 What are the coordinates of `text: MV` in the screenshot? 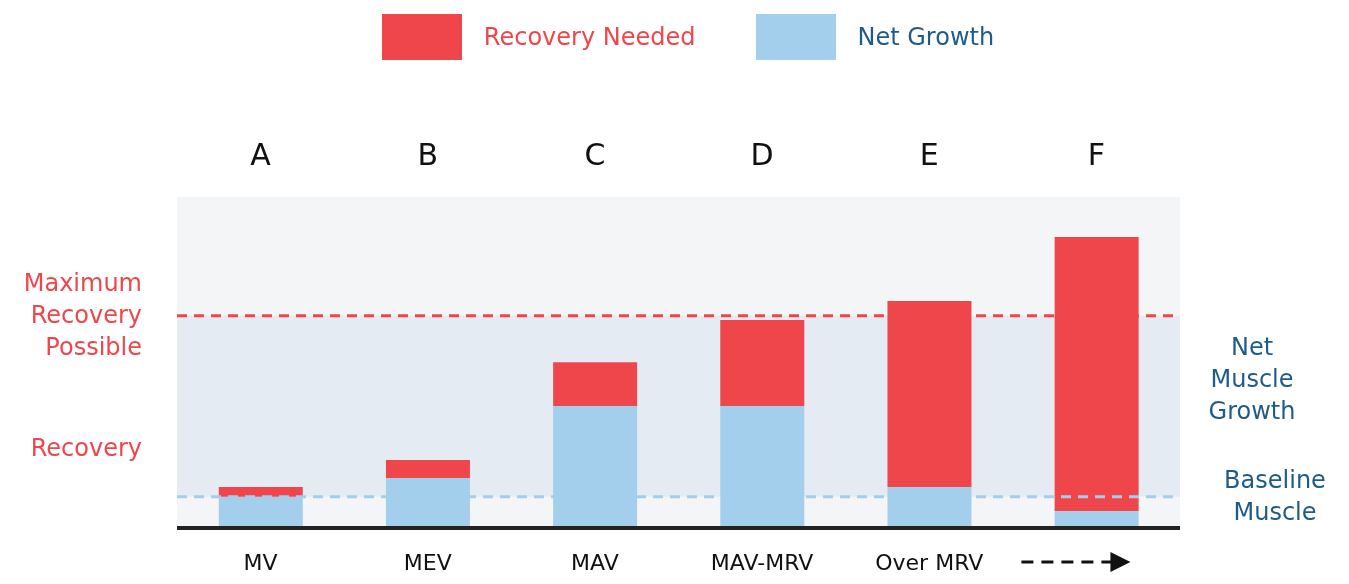 It's located at (260, 562).